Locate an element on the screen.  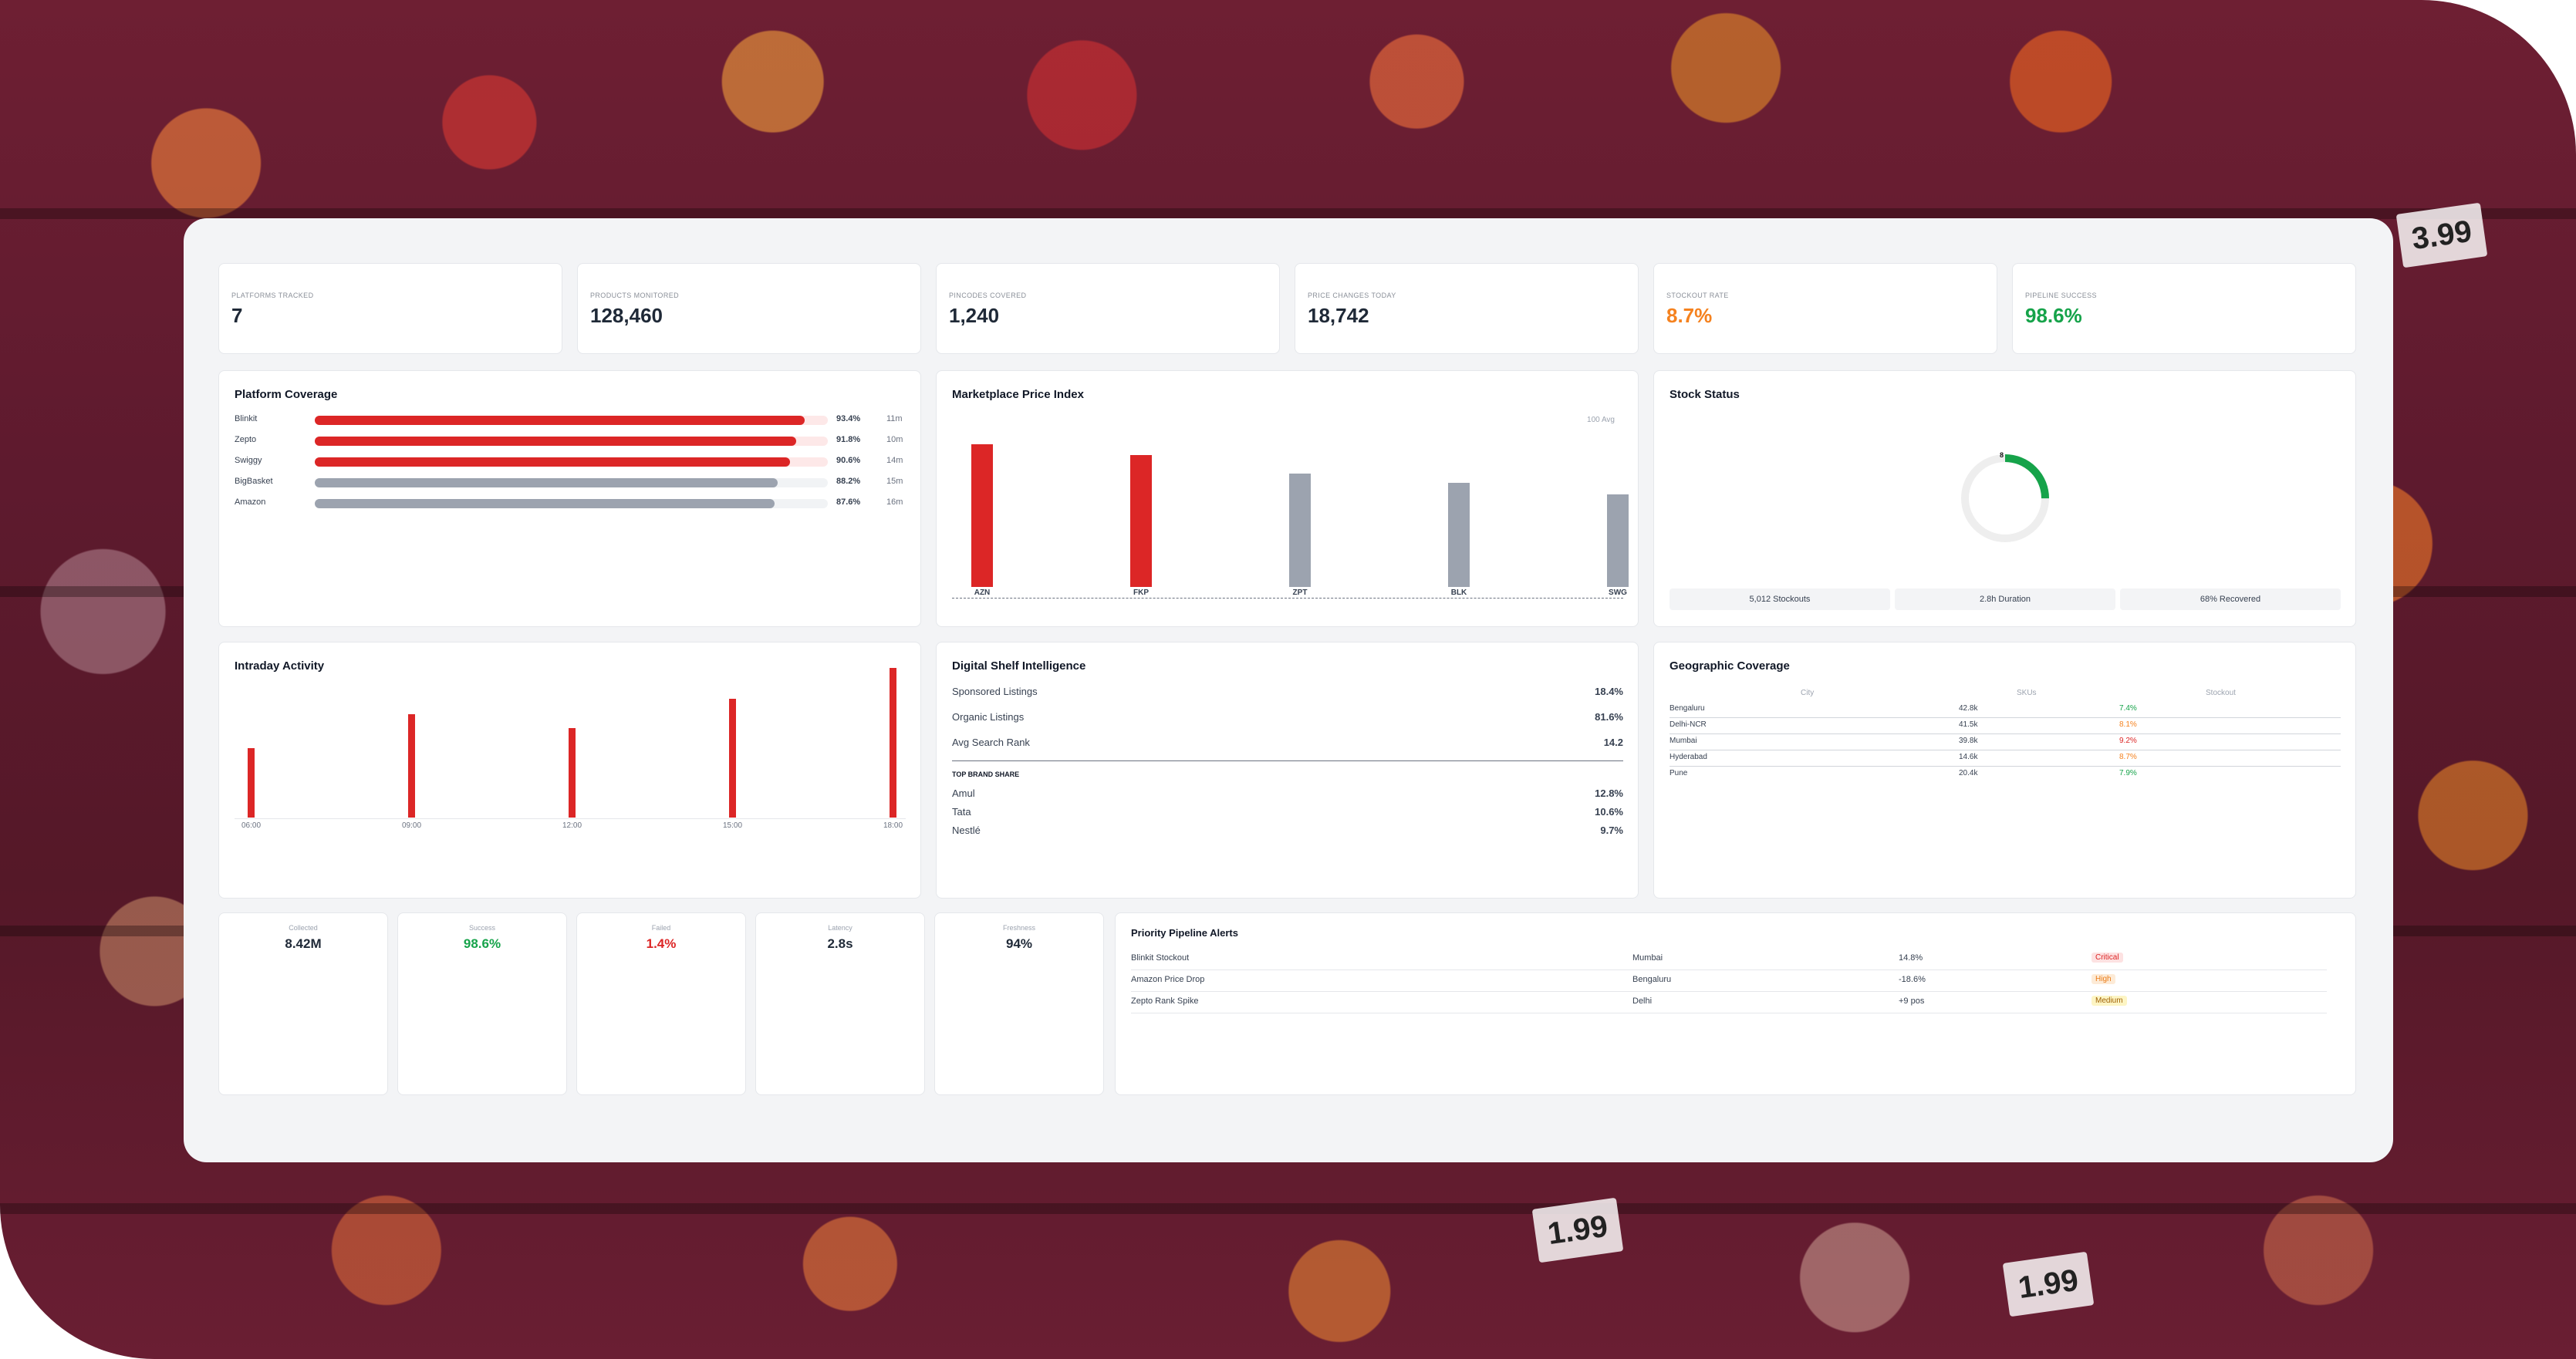
kpi-card-pipeline: PIPELINE SUCCESS 98.6% is located at coordinates (2184, 308).